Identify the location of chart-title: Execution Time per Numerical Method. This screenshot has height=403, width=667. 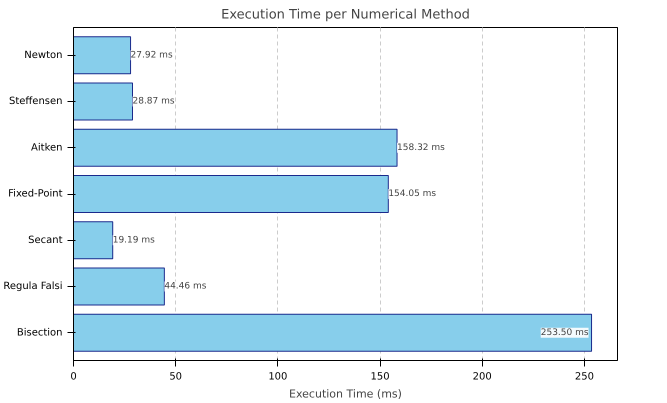
(345, 15).